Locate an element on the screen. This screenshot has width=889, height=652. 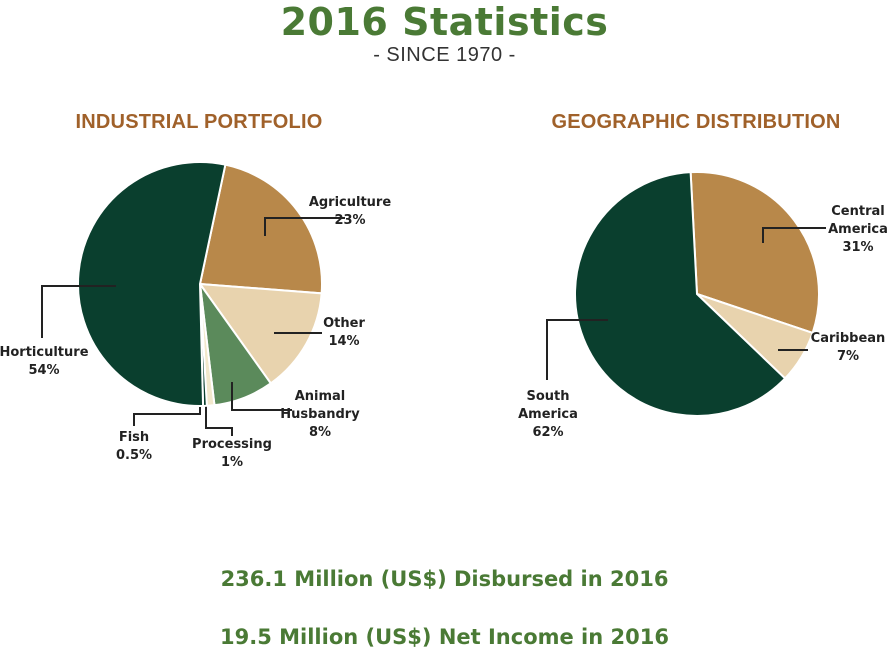
industrial-portfolio-heading: INDUSTRIAL PORTFOLIO is located at coordinates (199, 122).